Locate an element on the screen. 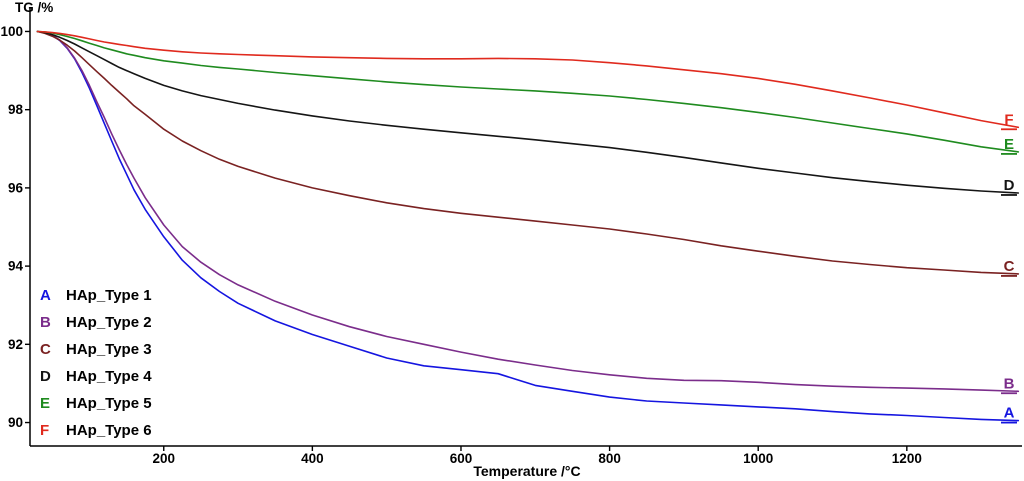 This screenshot has height=481, width=1024. legend-series-label: HAp_Type 3 is located at coordinates (109, 349).